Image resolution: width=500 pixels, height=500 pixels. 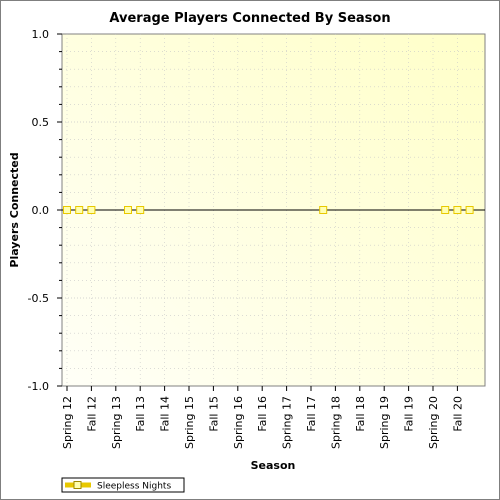 I want to click on x-tick-label: Spring 20, so click(x=433, y=422).